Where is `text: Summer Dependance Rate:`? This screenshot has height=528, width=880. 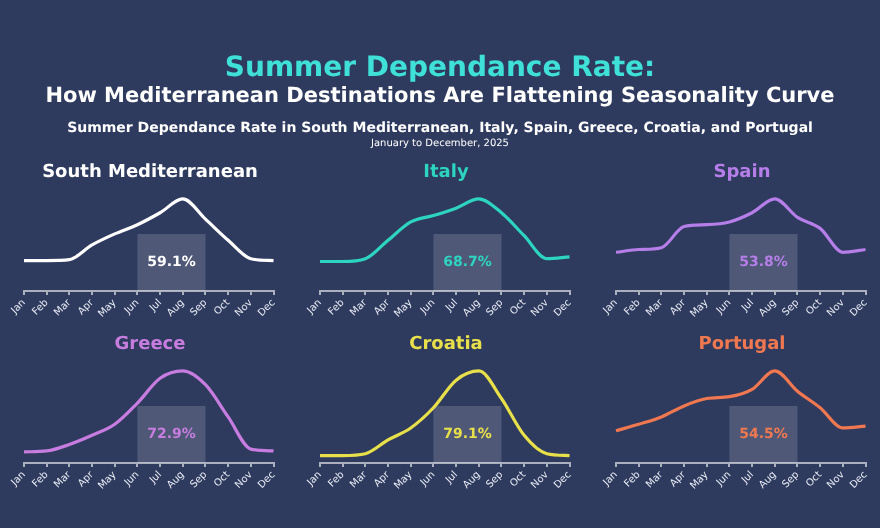 text: Summer Dependance Rate: is located at coordinates (440, 68).